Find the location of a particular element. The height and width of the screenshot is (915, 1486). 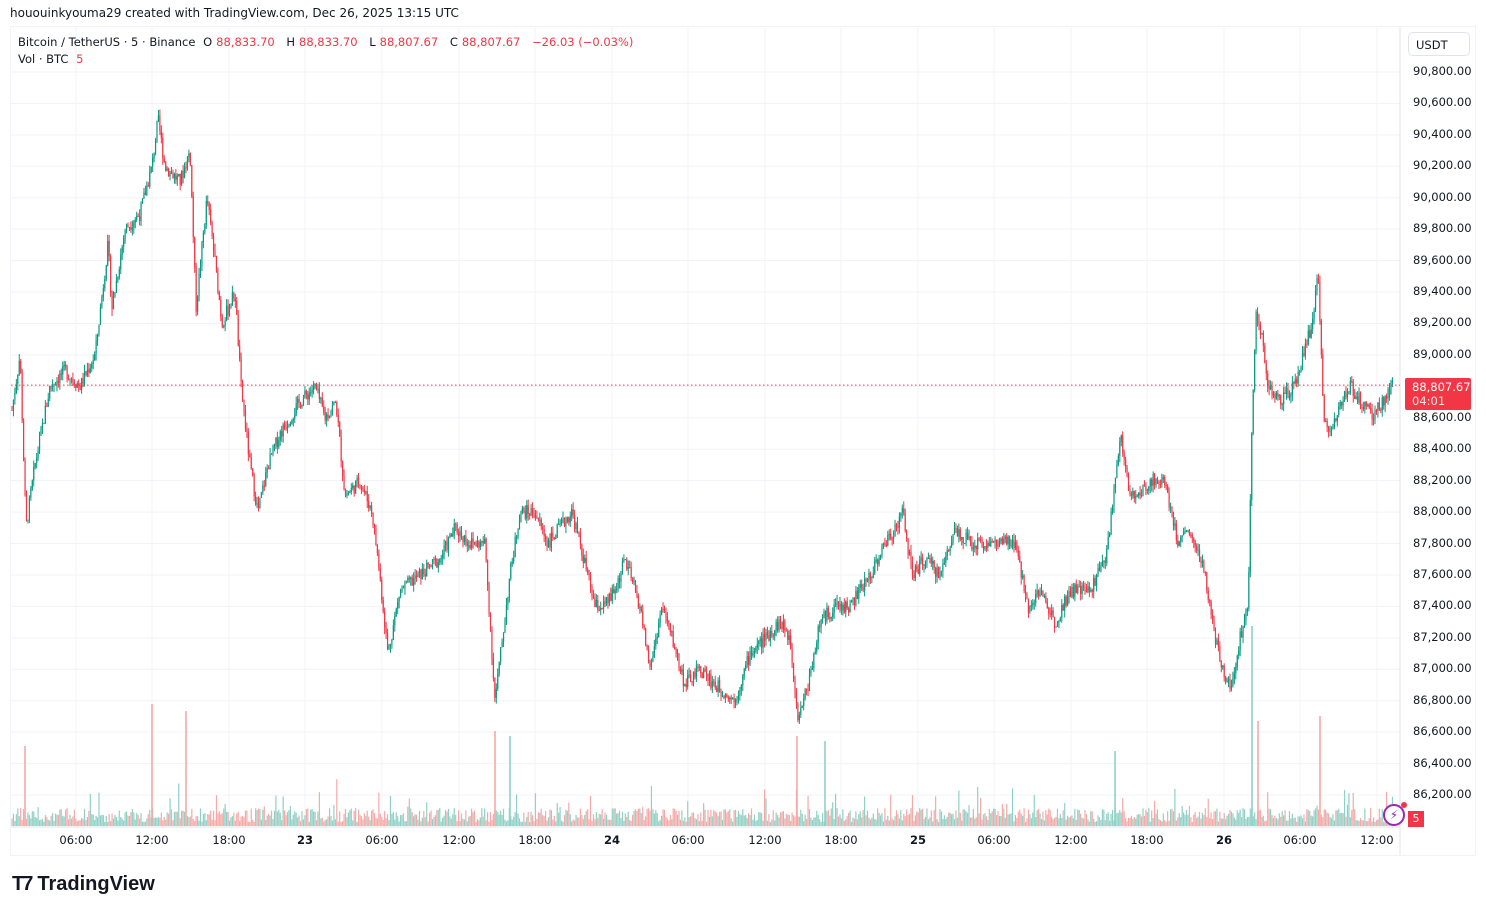

volume-badge: 5 is located at coordinates (1416, 819).